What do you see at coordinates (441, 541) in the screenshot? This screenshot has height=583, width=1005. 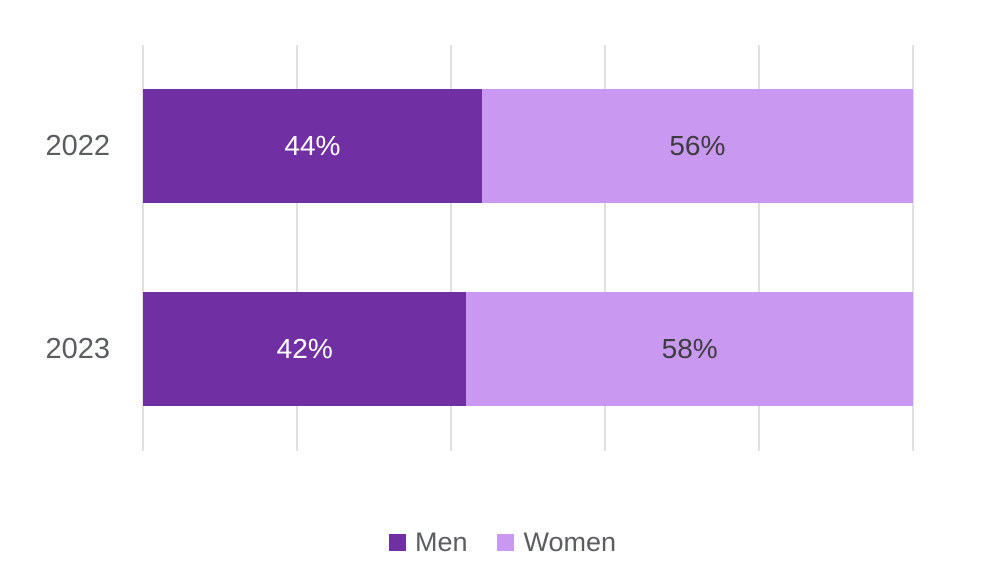 I see `legend-label: Men` at bounding box center [441, 541].